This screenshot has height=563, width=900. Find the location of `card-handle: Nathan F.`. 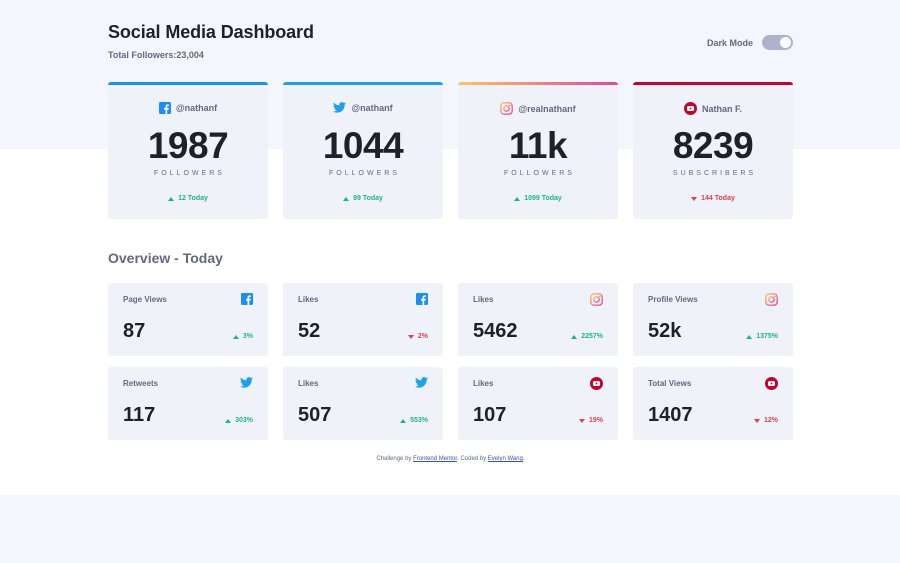

card-handle: Nathan F. is located at coordinates (713, 108).